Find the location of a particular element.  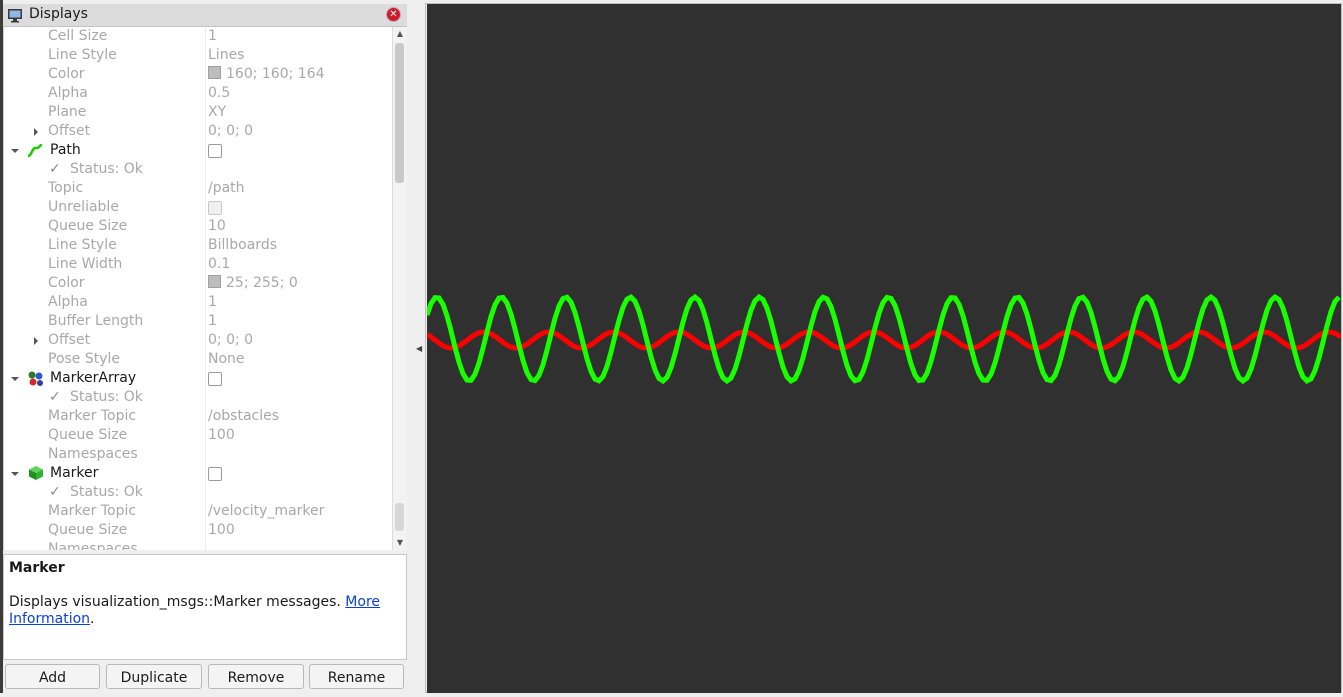

add-button: Add is located at coordinates (52, 676).